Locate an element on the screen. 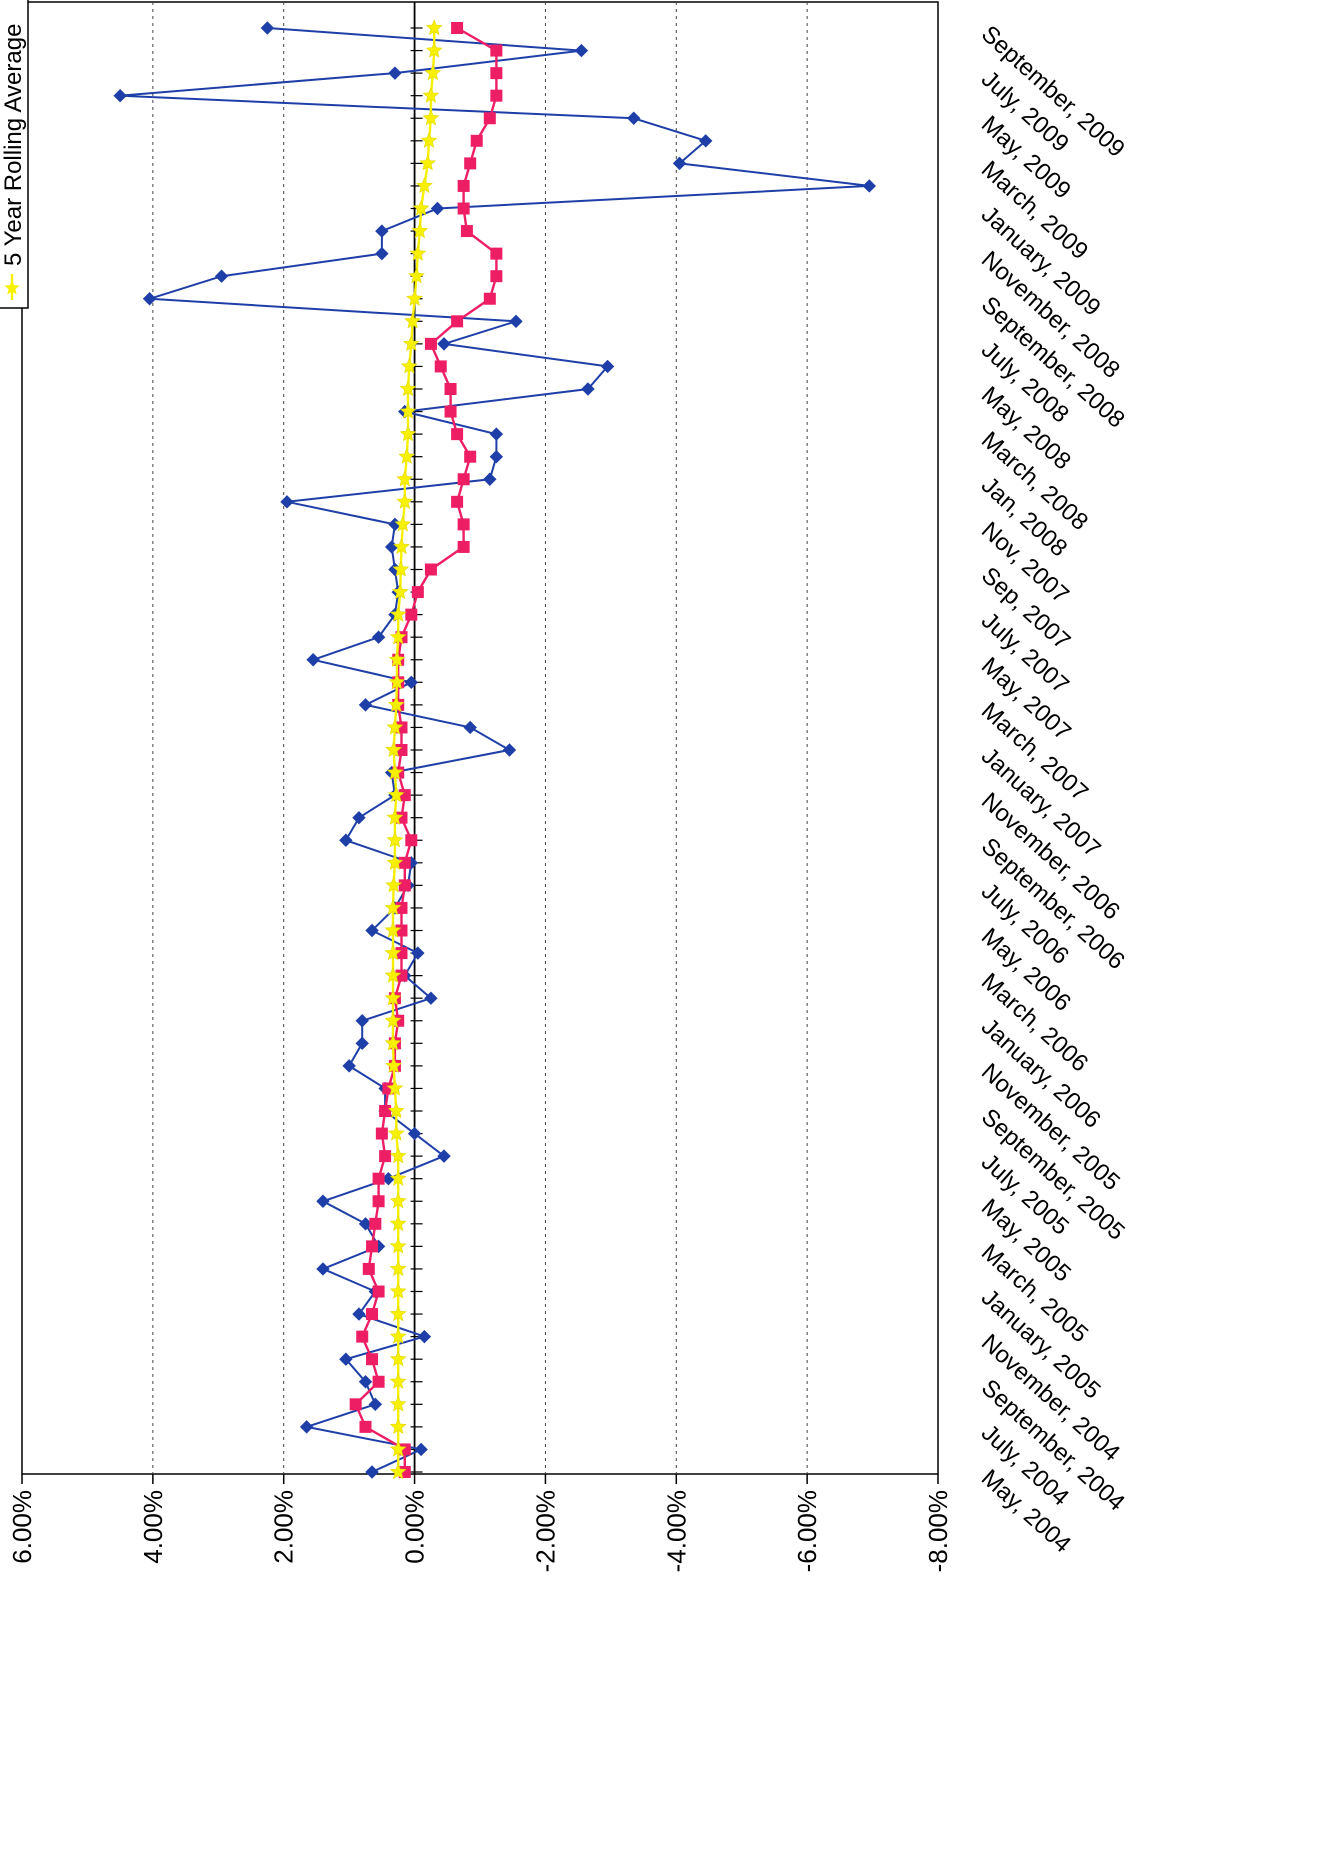 This screenshot has width=1326, height=1864. value-tick-label: 0.00% is located at coordinates (415, 1527).